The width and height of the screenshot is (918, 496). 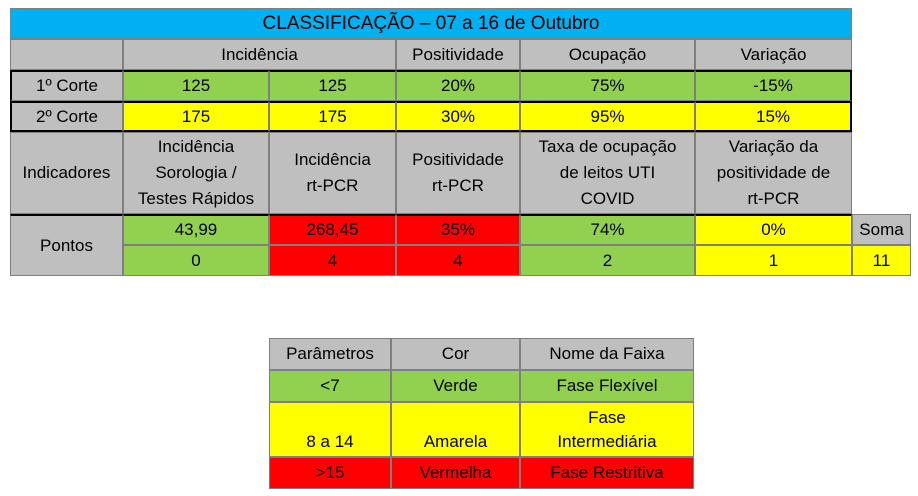 What do you see at coordinates (66, 245) in the screenshot?
I see `pontos-label: Pontos` at bounding box center [66, 245].